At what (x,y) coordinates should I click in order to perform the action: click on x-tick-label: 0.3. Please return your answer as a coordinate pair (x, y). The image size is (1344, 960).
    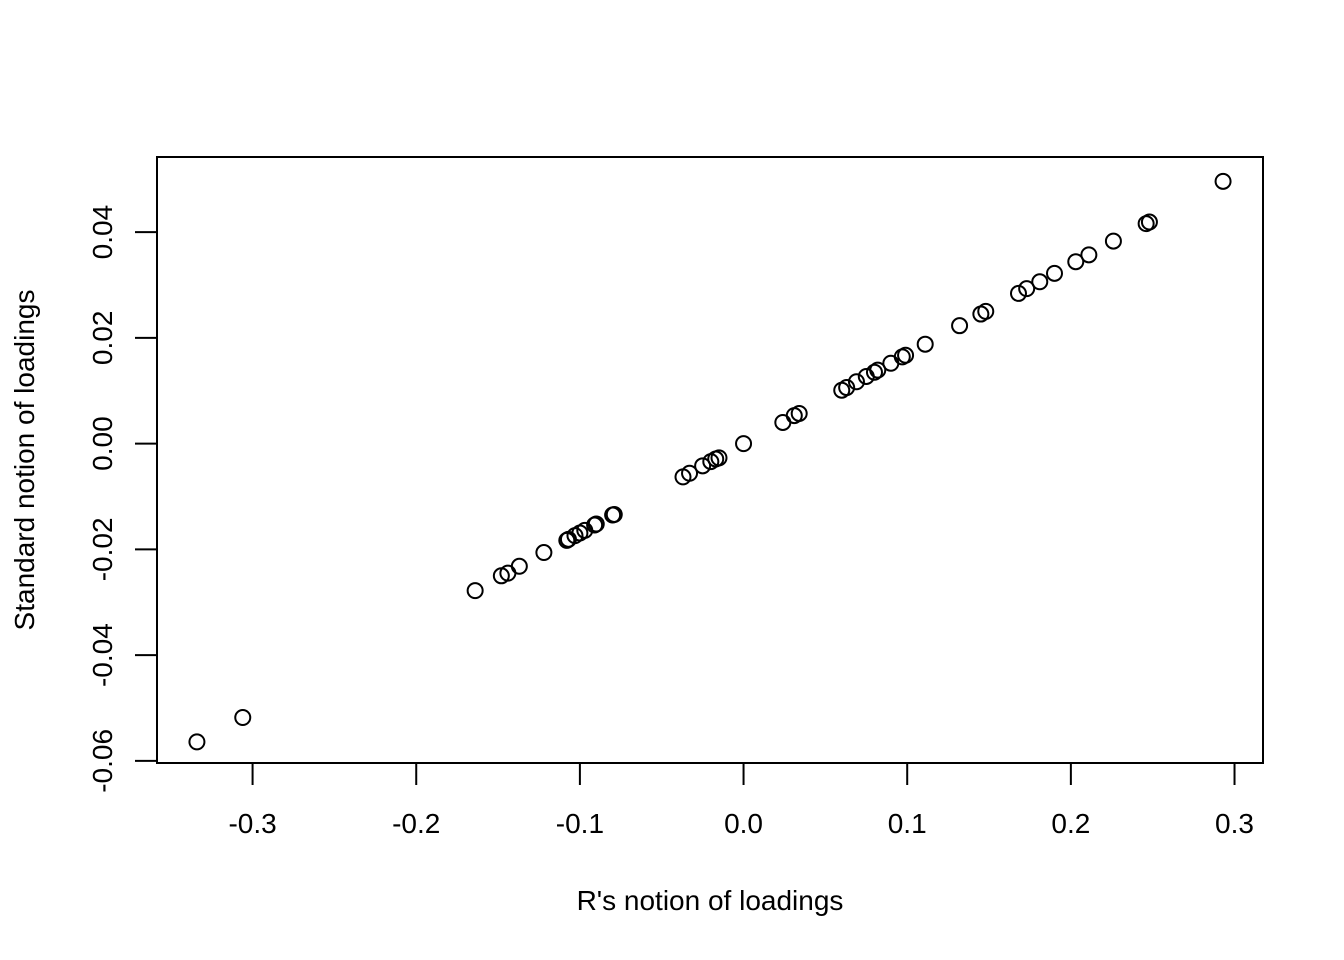
    Looking at the image, I should click on (1234, 823).